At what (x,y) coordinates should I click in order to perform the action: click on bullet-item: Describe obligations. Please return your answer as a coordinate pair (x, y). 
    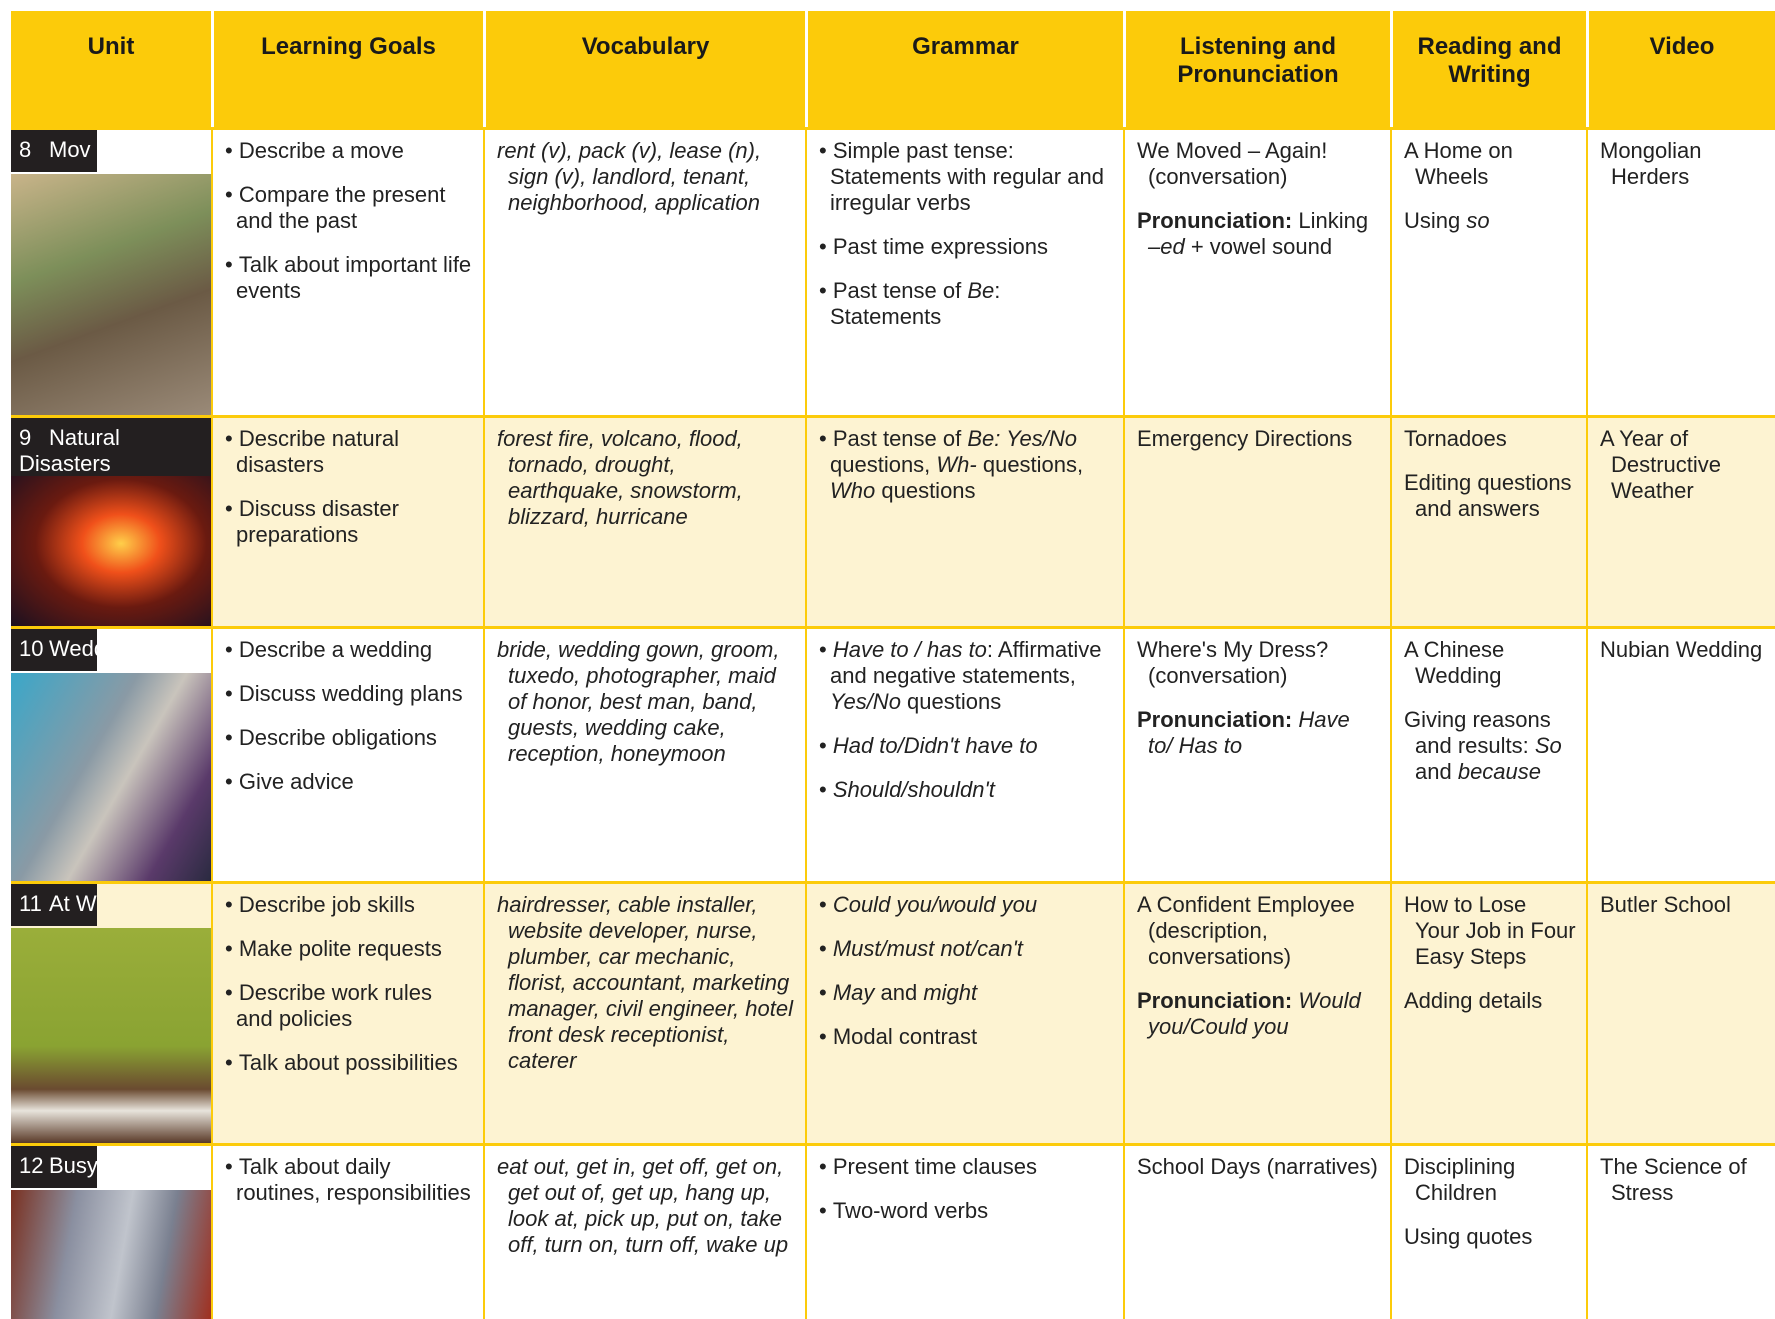
    Looking at the image, I should click on (349, 738).